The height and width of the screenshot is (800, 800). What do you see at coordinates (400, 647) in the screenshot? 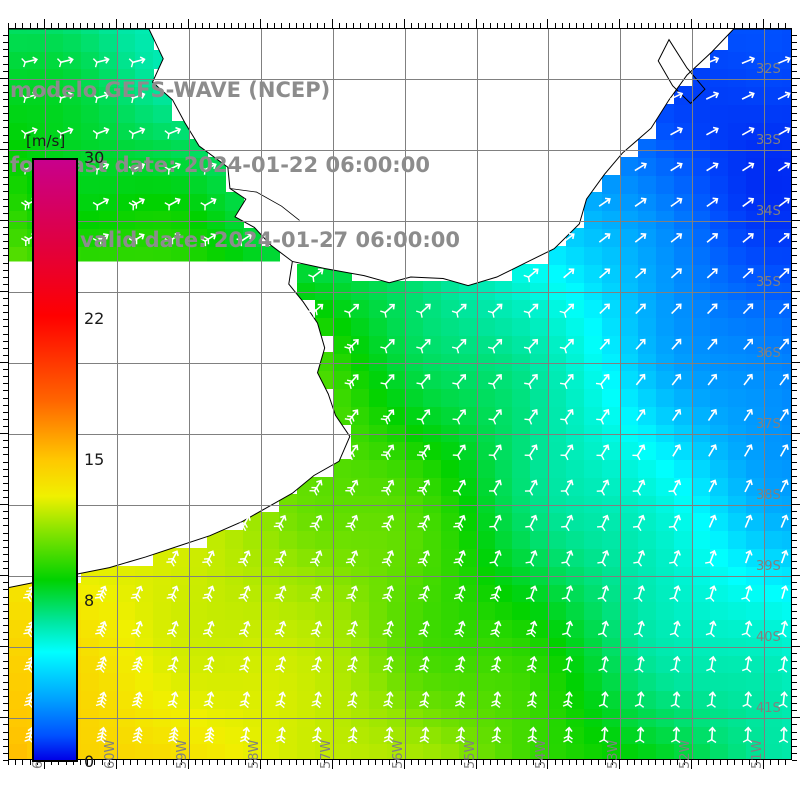
I see `gridline-lat-40S` at bounding box center [400, 647].